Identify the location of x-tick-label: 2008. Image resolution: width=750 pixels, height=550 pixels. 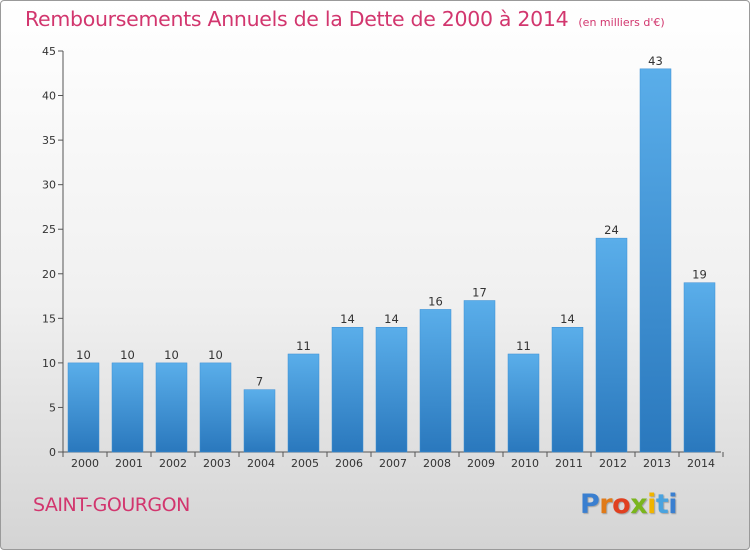
(437, 463).